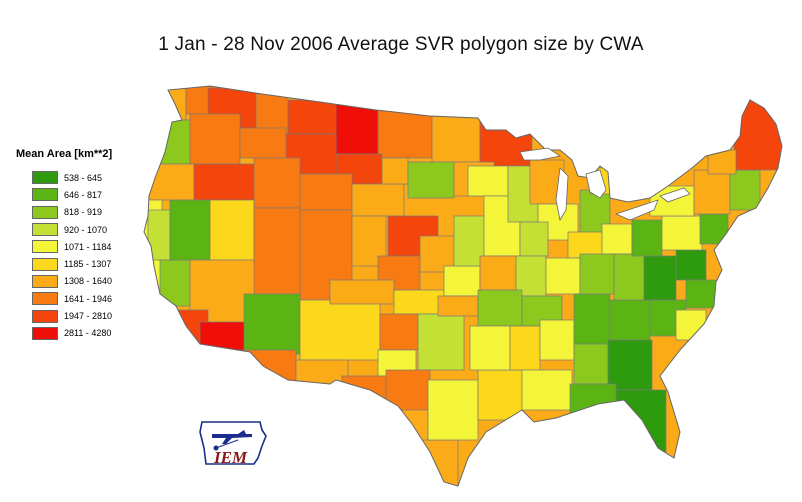  I want to click on legend-label: 646 - 817, so click(83, 194).